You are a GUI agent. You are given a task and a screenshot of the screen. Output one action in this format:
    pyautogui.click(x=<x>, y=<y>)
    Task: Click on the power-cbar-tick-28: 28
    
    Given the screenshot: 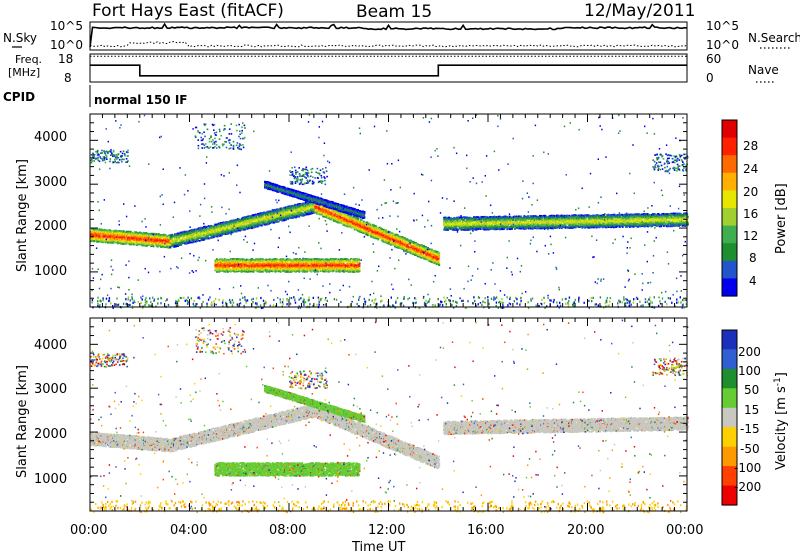 What is the action you would take?
    pyautogui.click(x=750, y=146)
    